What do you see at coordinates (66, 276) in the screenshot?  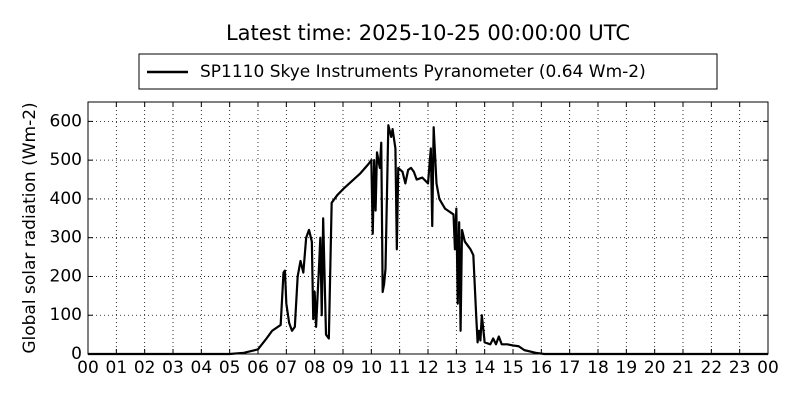 I see `y-tick-label: 200` at bounding box center [66, 276].